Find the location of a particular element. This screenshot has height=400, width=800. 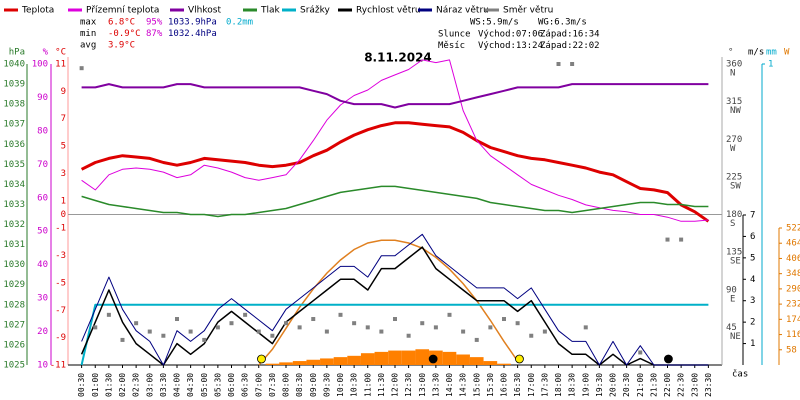

x-tick-label: 03:30 is located at coordinates (163, 385).